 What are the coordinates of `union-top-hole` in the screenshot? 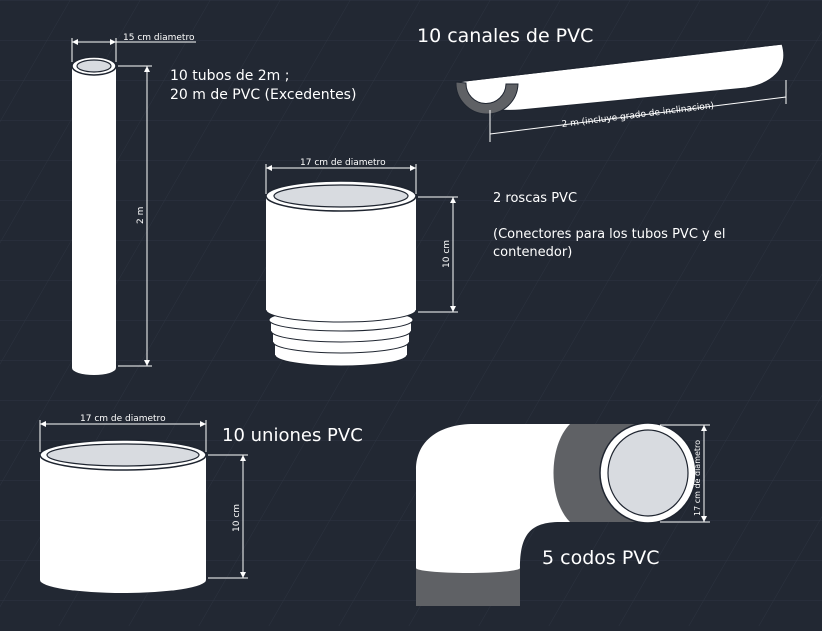 It's located at (123, 455).